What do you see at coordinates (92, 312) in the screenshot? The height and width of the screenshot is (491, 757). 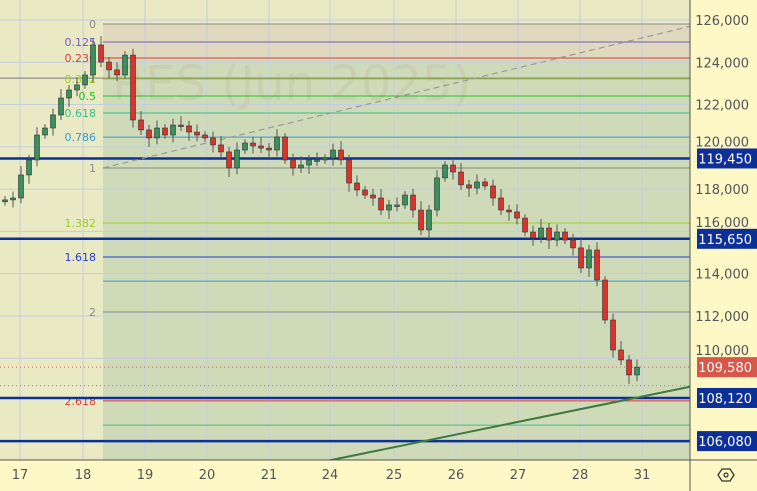 I see `fib-level-label: 2` at bounding box center [92, 312].